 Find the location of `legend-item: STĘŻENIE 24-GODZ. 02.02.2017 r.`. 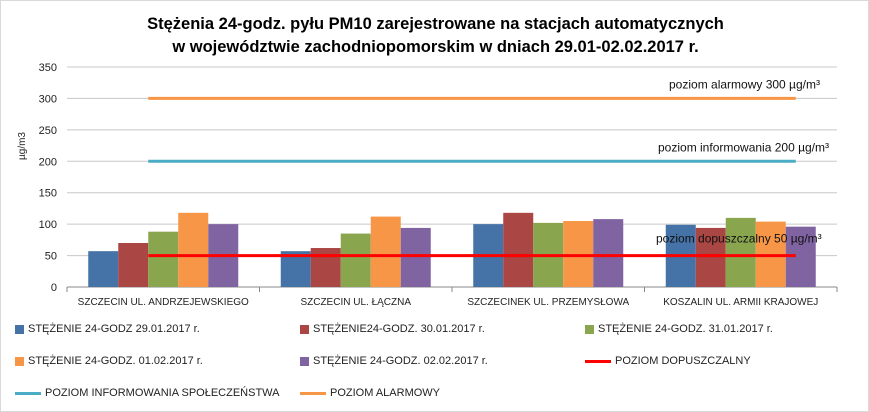

legend-item: STĘŻENIE 24-GODZ. 02.02.2017 r. is located at coordinates (394, 361).